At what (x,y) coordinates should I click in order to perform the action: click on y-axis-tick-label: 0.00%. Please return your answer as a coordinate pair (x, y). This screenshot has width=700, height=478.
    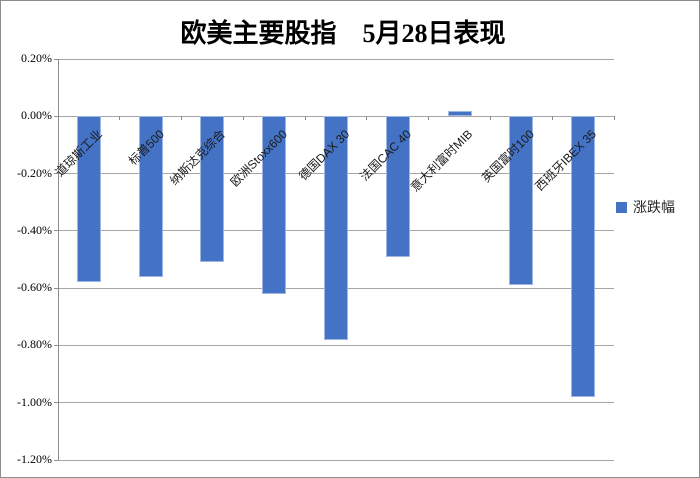
    Looking at the image, I should click on (36, 115).